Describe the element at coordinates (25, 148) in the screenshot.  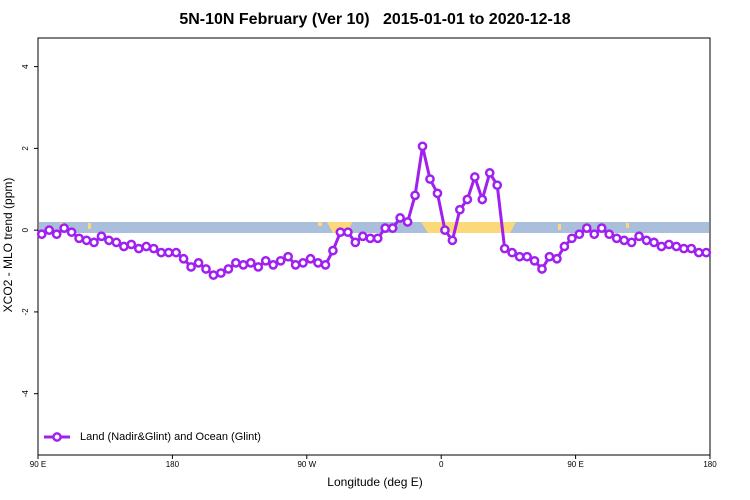
I see `y-tick-label: 2` at that location.